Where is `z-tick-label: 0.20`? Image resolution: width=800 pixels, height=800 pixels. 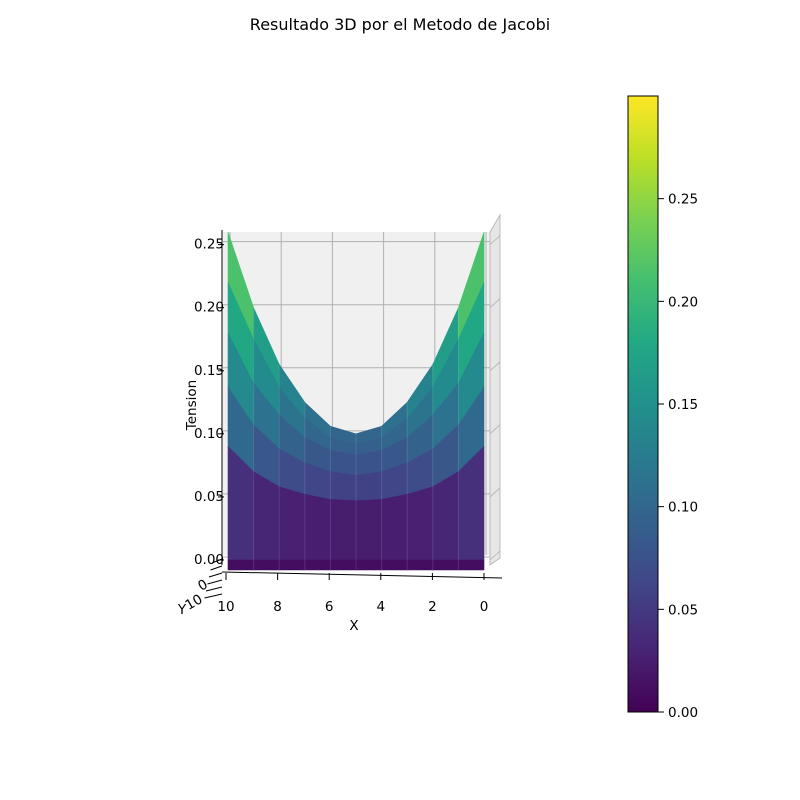 z-tick-label: 0.20 is located at coordinates (209, 308).